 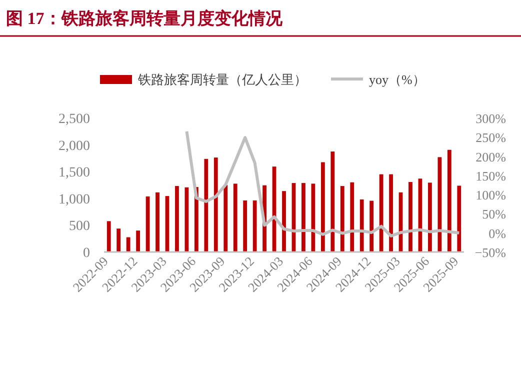 What do you see at coordinates (74, 146) in the screenshot?
I see `y-tick-label: 2,000` at bounding box center [74, 146].